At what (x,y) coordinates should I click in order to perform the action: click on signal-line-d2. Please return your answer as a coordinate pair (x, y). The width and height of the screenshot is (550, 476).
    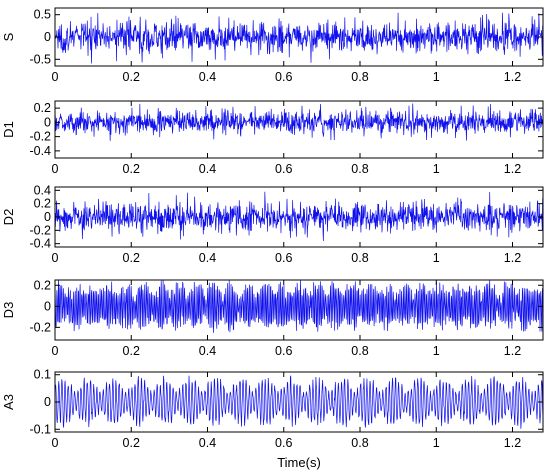
    Looking at the image, I should click on (299, 216).